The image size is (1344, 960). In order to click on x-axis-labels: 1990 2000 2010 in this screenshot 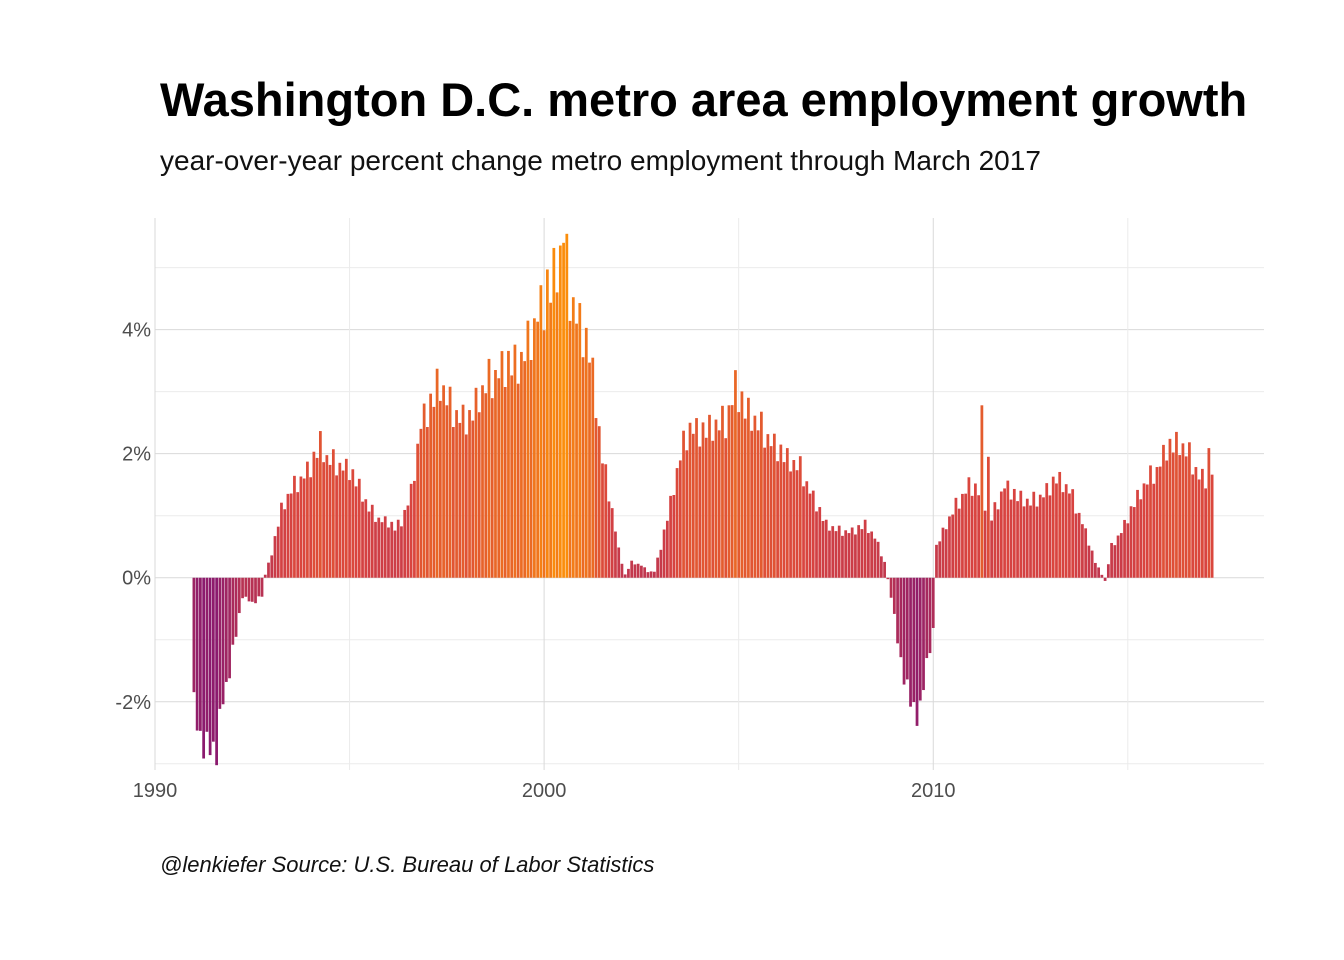, I will do `click(544, 791)`.